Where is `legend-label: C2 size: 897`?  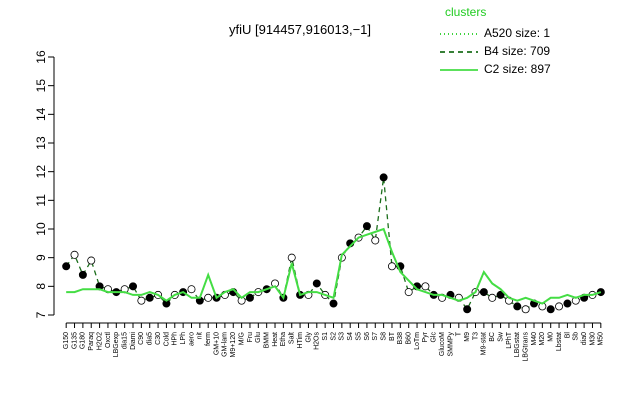
legend-label: C2 size: 897 is located at coordinates (517, 69).